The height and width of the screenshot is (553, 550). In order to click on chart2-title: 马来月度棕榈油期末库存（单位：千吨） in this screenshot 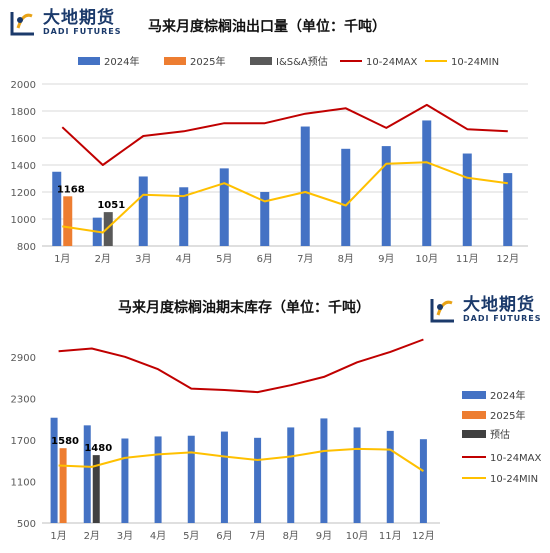, I will do `click(244, 308)`.